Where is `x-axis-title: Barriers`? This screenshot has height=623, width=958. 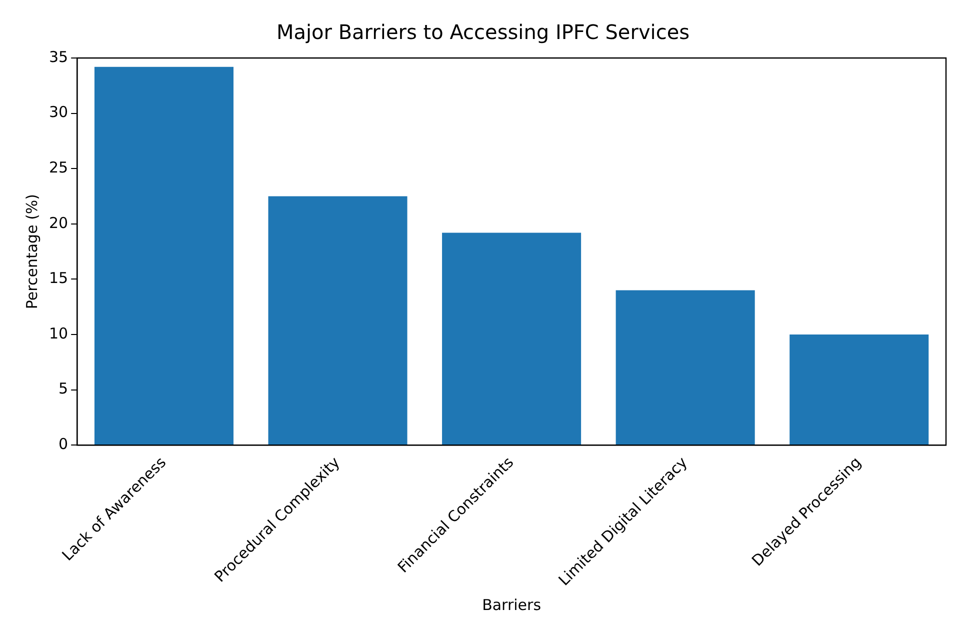
x-axis-title: Barriers is located at coordinates (512, 605).